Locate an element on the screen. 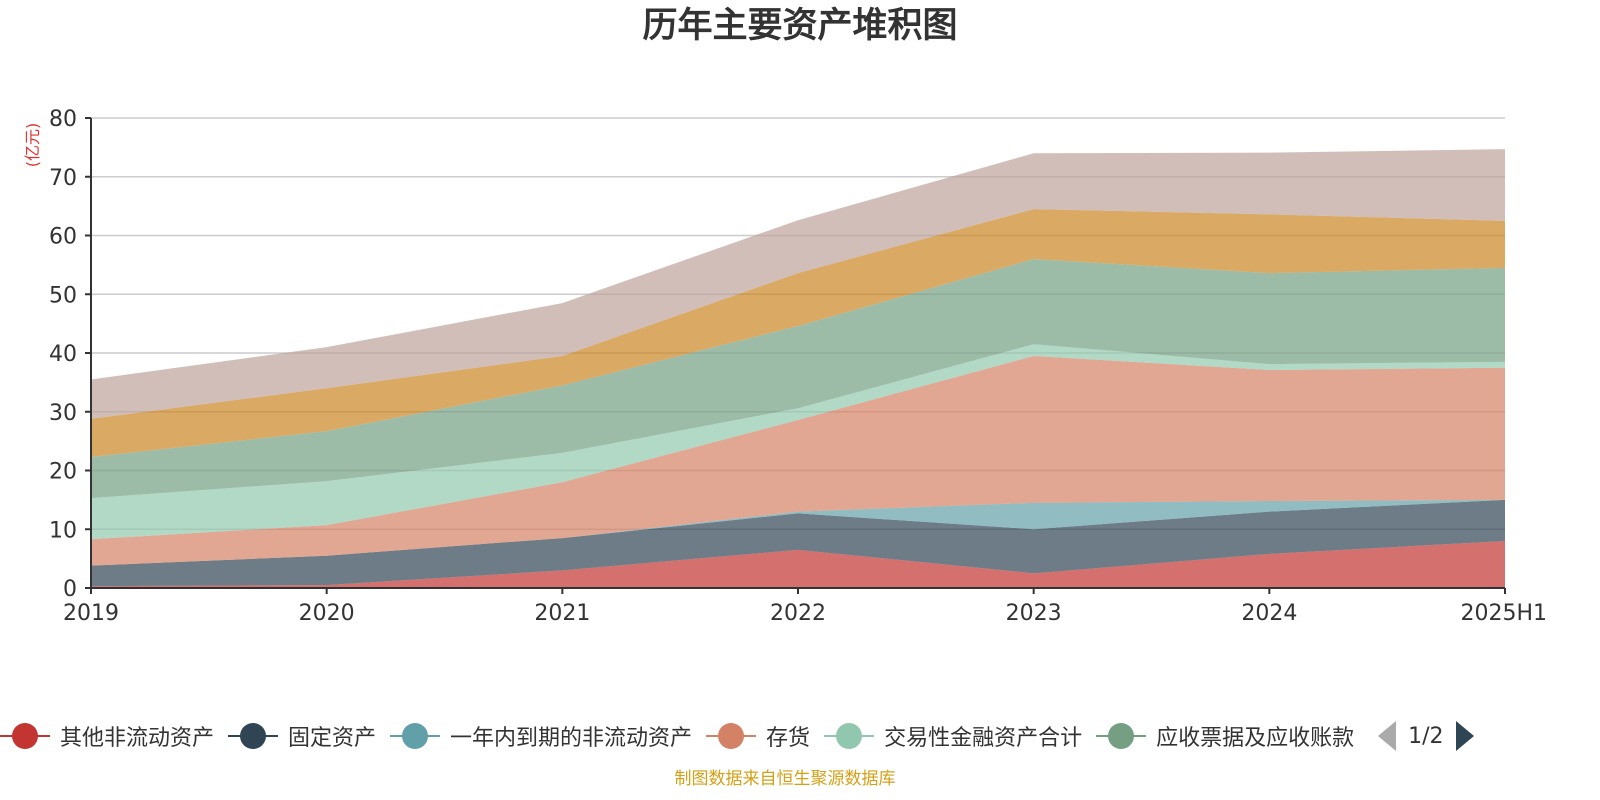 The height and width of the screenshot is (800, 1600). legend-label: 应收票据及应收账款 is located at coordinates (1255, 738).